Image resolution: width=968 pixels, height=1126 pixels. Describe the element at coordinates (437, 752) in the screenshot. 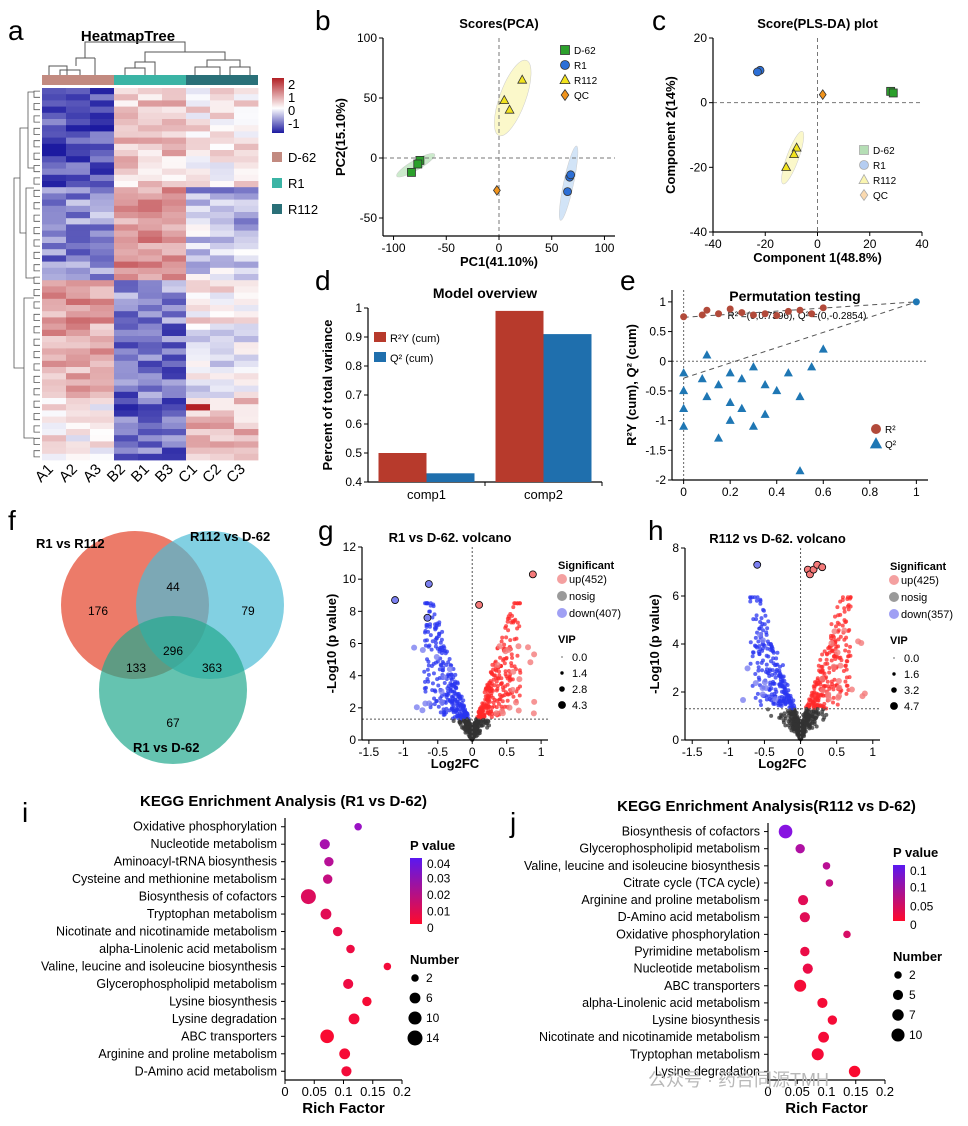

I see `x-tick-label: -0.5` at that location.